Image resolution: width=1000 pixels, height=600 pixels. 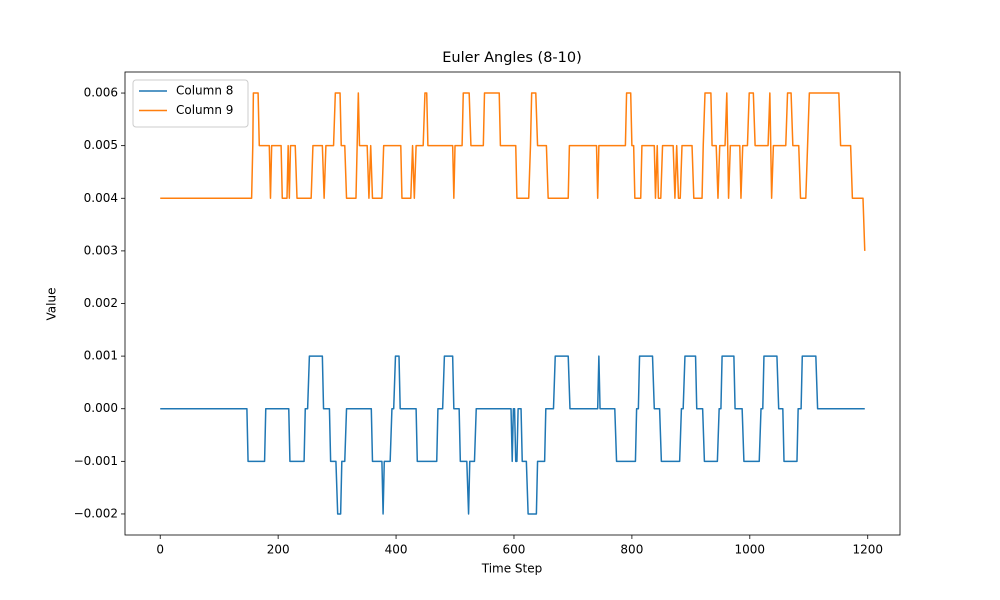 What do you see at coordinates (278, 550) in the screenshot?
I see `x-tick-label: 200` at bounding box center [278, 550].